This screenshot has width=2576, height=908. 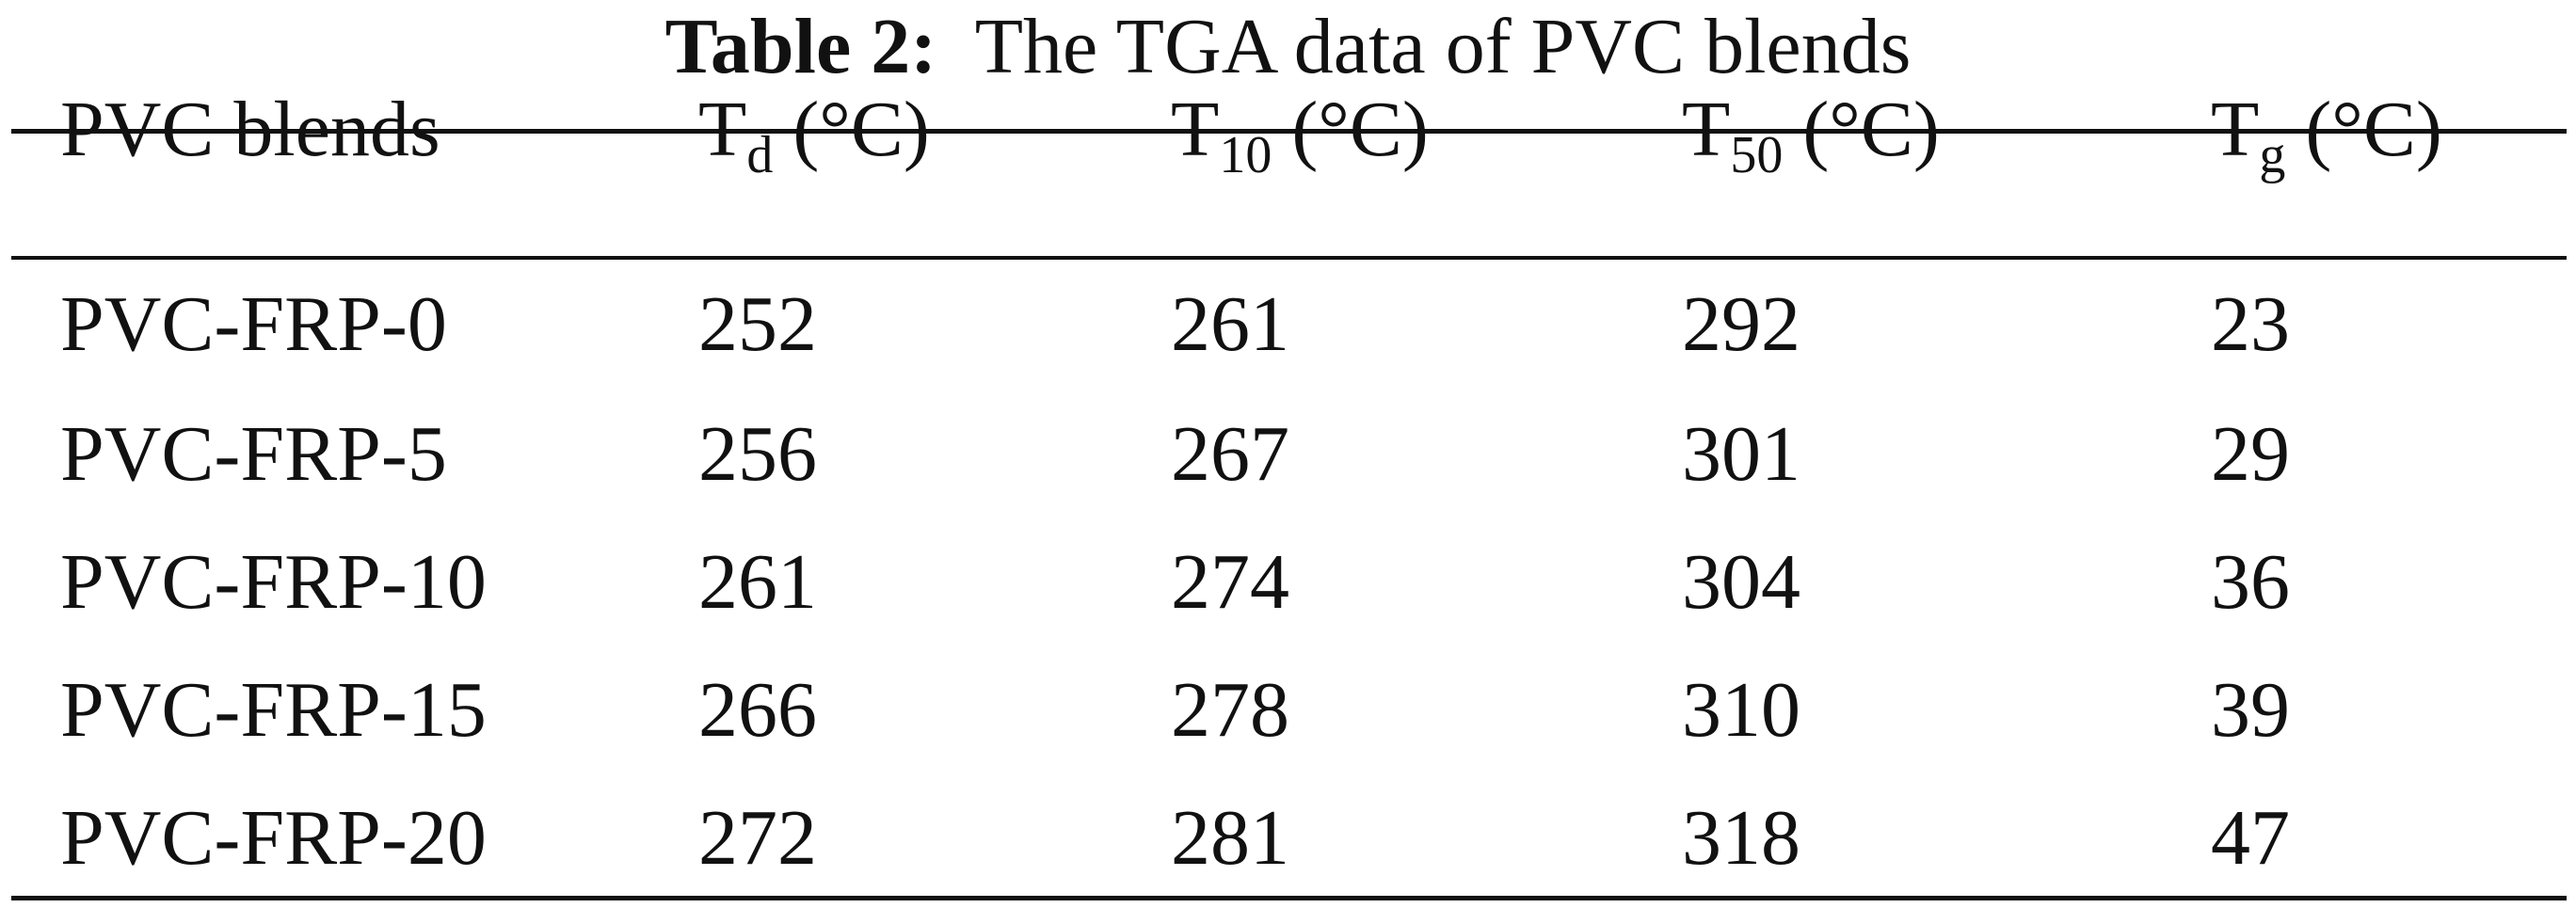 I want to click on table-bottom-rule, so click(x=1289, y=898).